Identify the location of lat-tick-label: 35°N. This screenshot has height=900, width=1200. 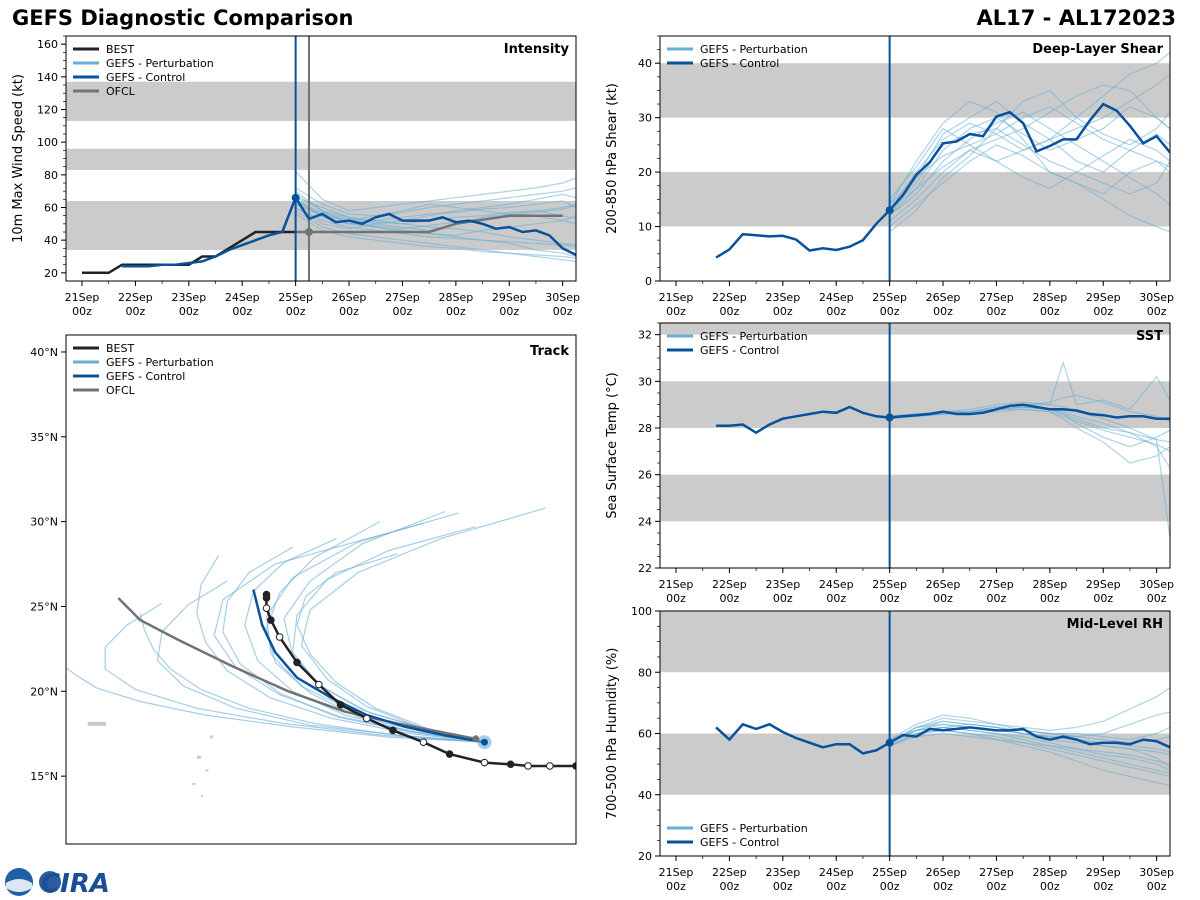
(44, 437).